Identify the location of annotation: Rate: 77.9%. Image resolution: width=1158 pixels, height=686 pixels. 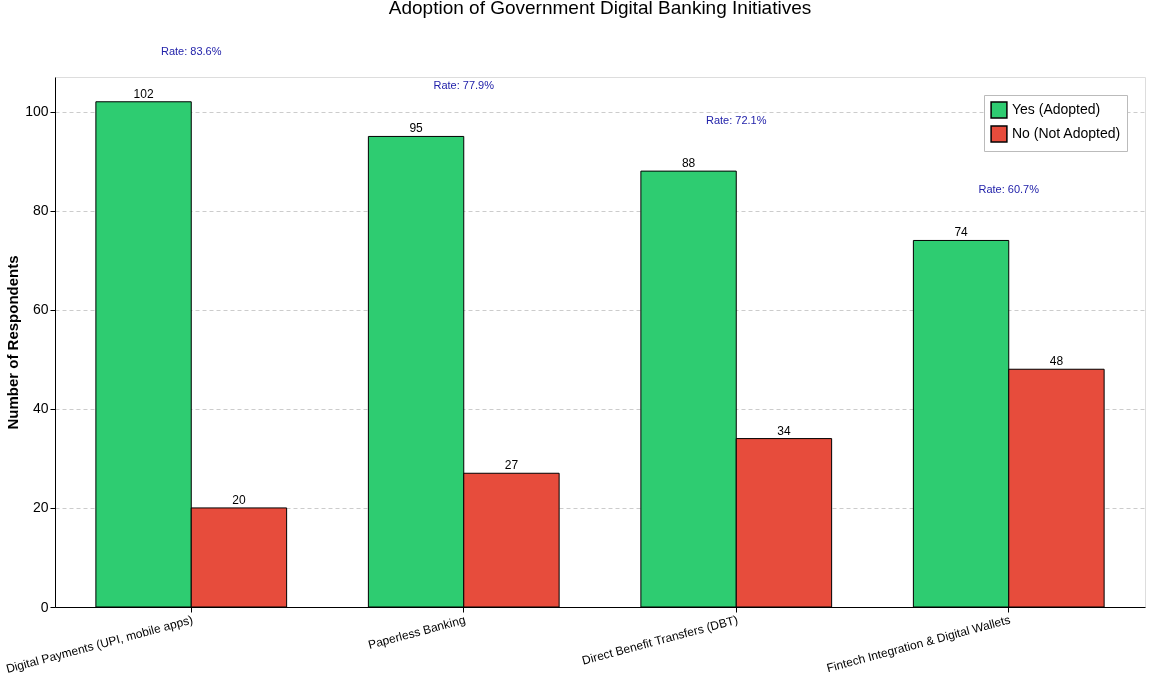
(464, 85).